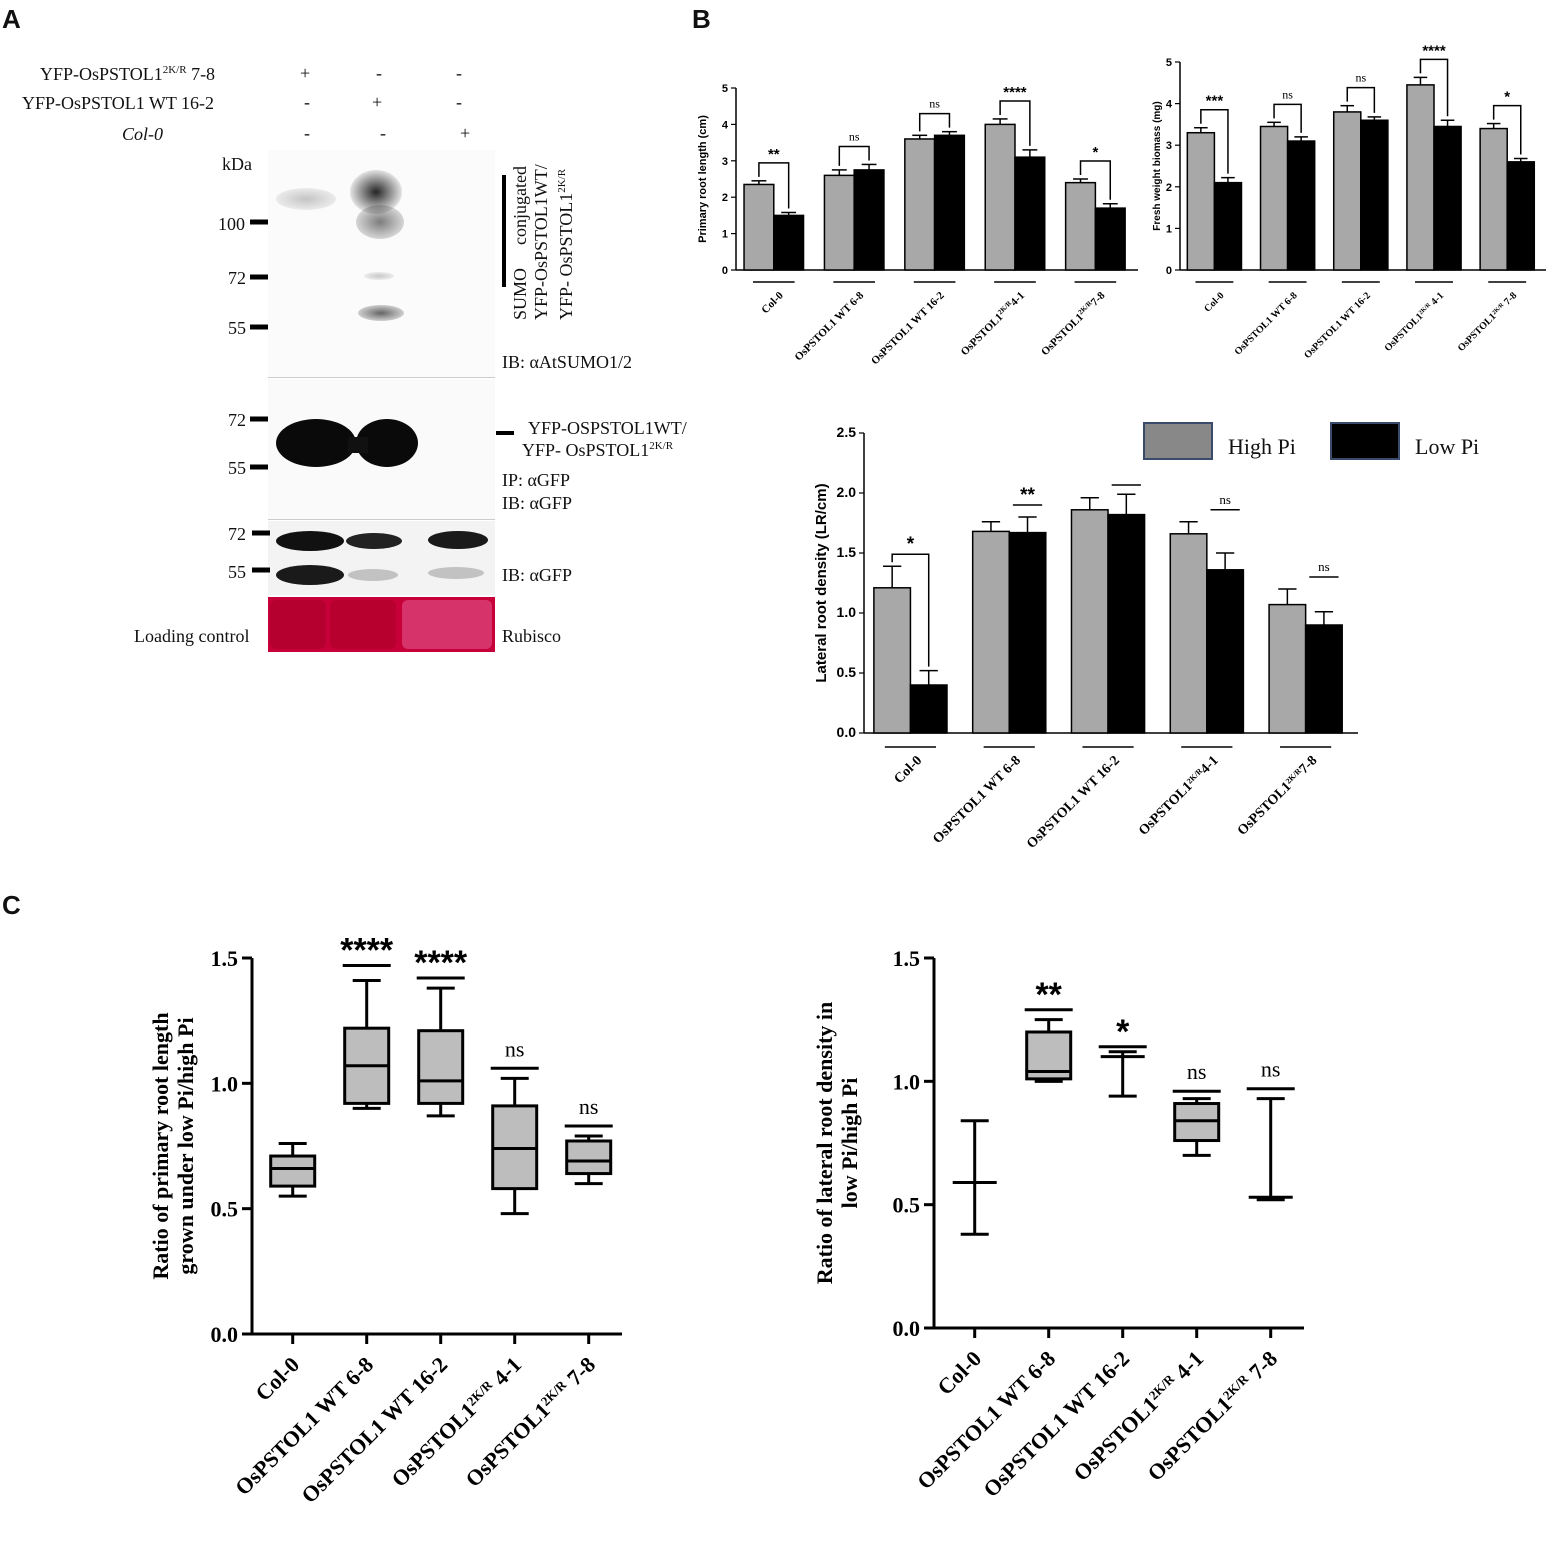  What do you see at coordinates (607, 428) in the screenshot?
I see `yfp-label-1: YFP-OSPSTOL1WT/` at bounding box center [607, 428].